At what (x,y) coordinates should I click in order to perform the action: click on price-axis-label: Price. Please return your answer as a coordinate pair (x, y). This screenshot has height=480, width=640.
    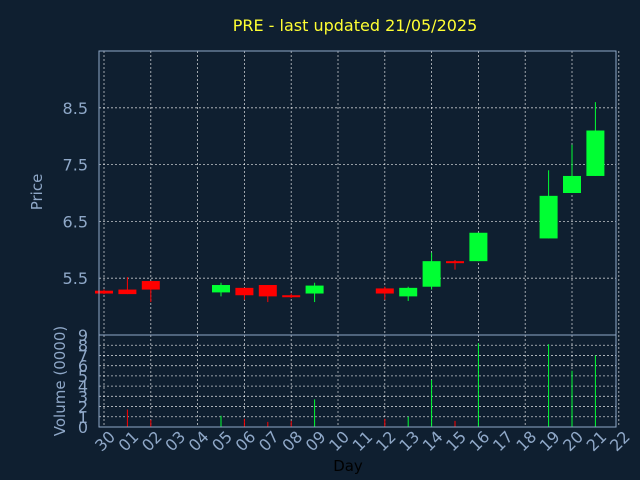
    Looking at the image, I should click on (37, 192).